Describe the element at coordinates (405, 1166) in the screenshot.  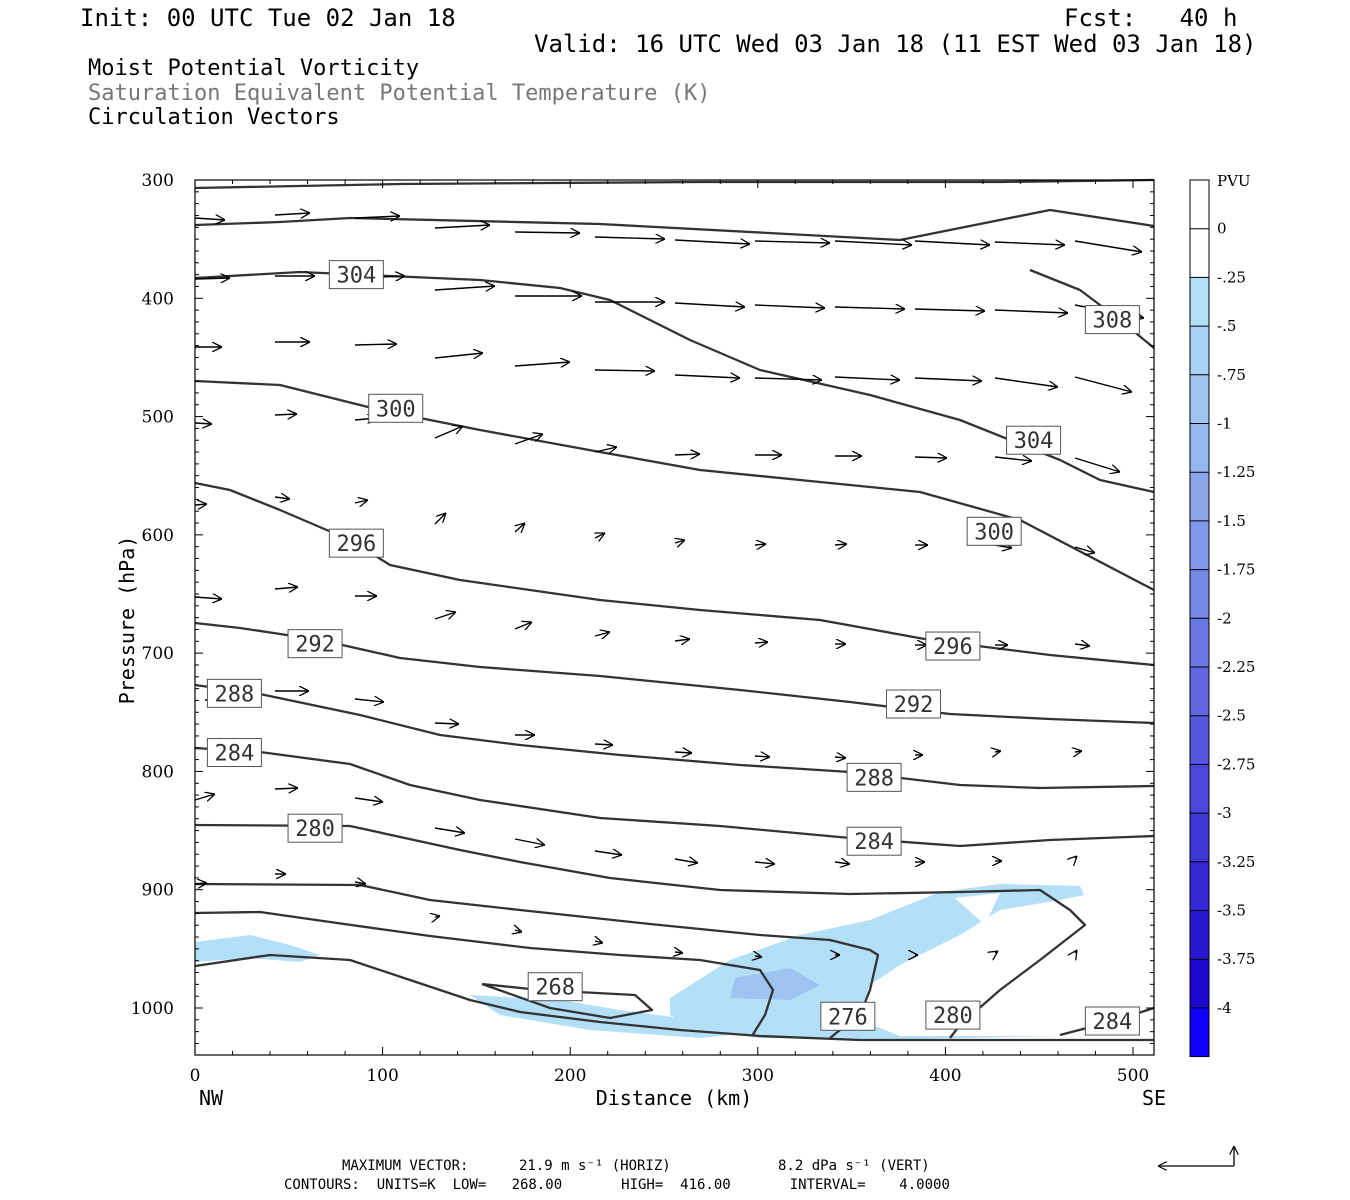
I see `max-vector-label: MAXIMUM VECTOR:` at that location.